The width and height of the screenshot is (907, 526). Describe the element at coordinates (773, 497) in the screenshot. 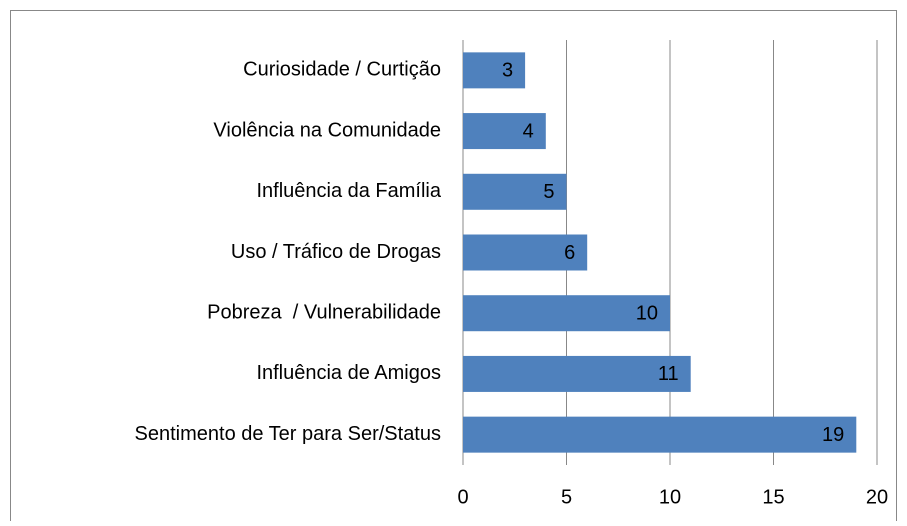

I see `x-tick-label: 15` at that location.